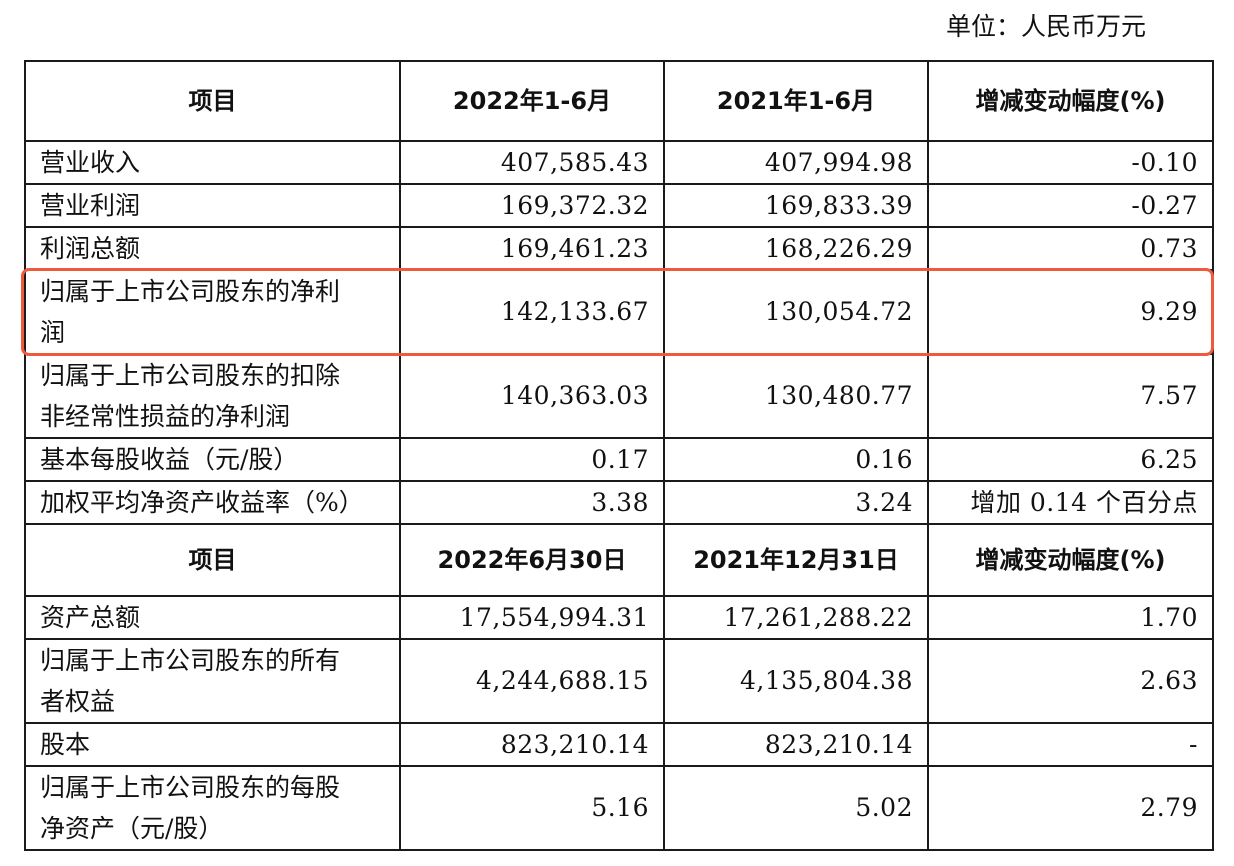 Image resolution: width=1234 pixels, height=866 pixels. Describe the element at coordinates (1070, 617) in the screenshot. I see `change-value: 1.70` at that location.